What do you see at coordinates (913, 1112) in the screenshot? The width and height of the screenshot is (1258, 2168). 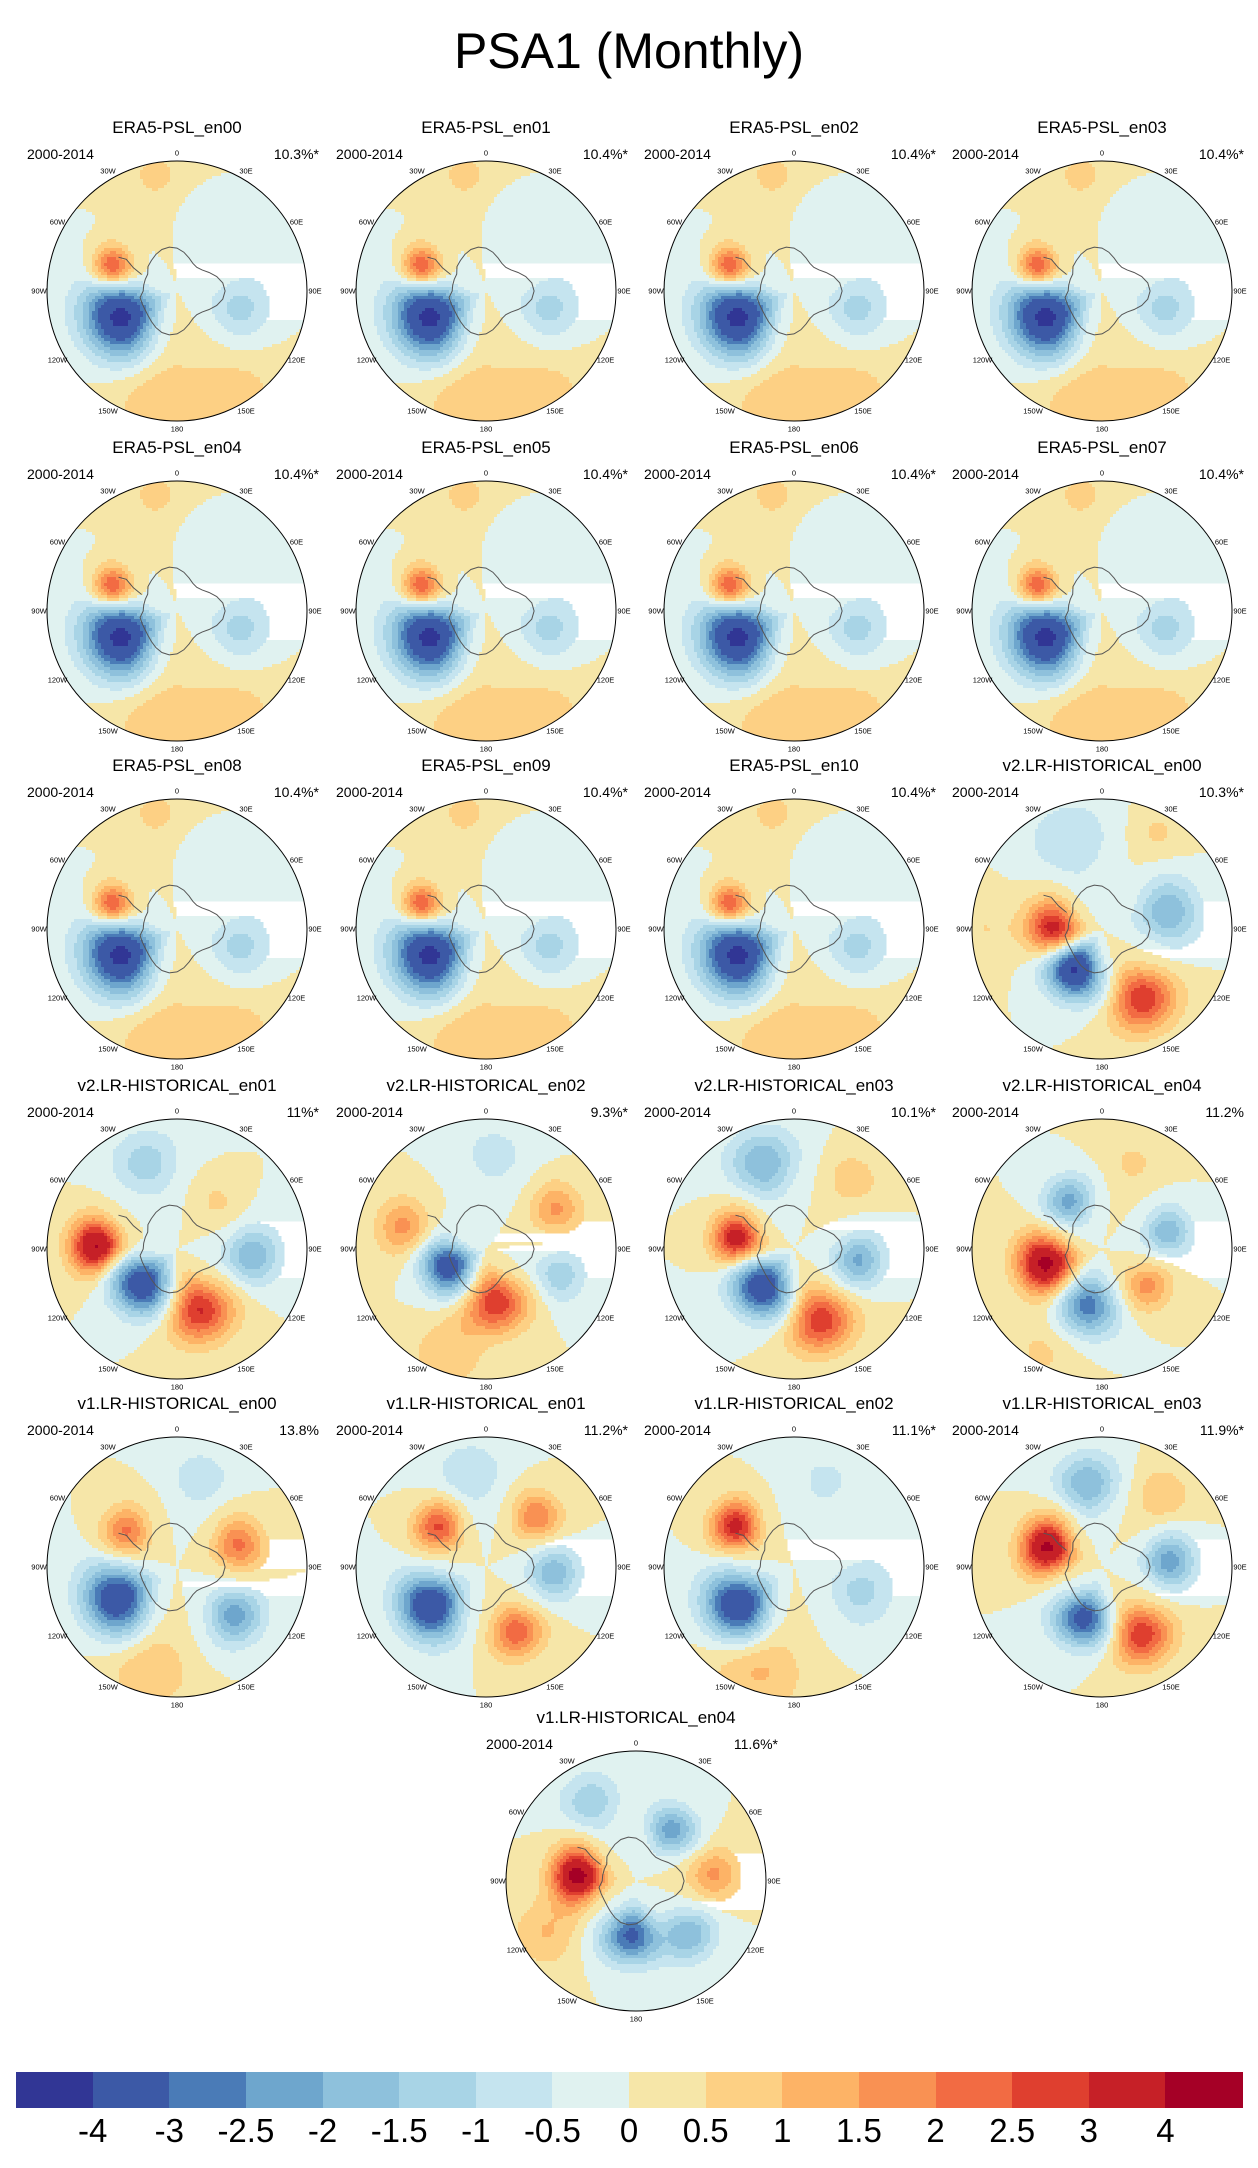 I see `variance-percent: 10.1%*` at bounding box center [913, 1112].